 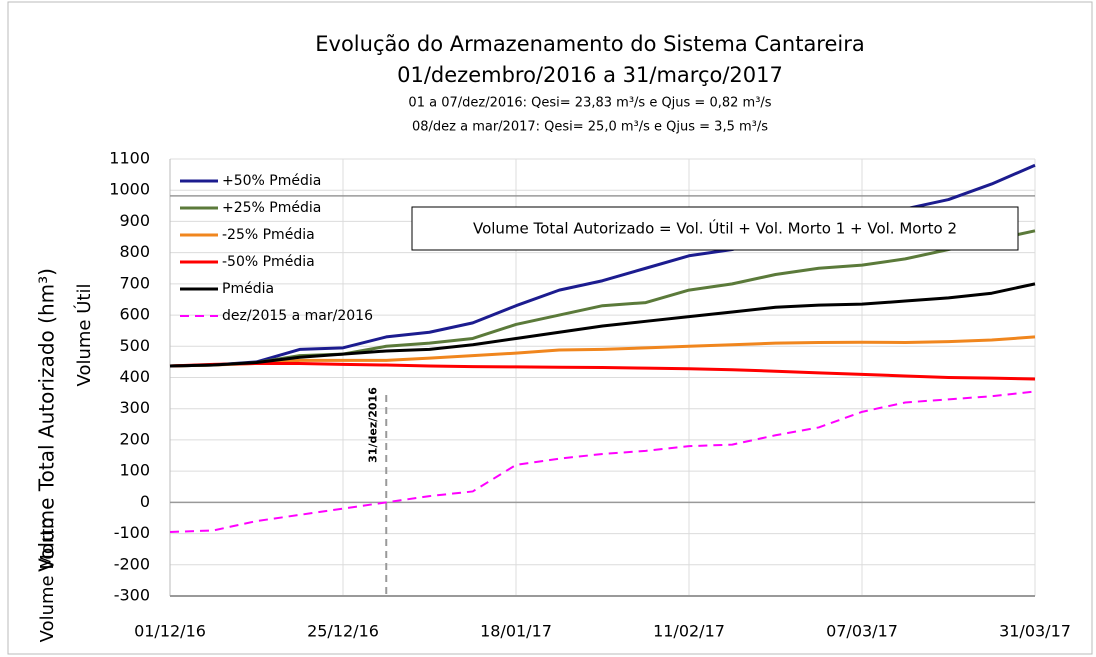 I want to click on y-tick-label: 100, so click(x=134, y=470).